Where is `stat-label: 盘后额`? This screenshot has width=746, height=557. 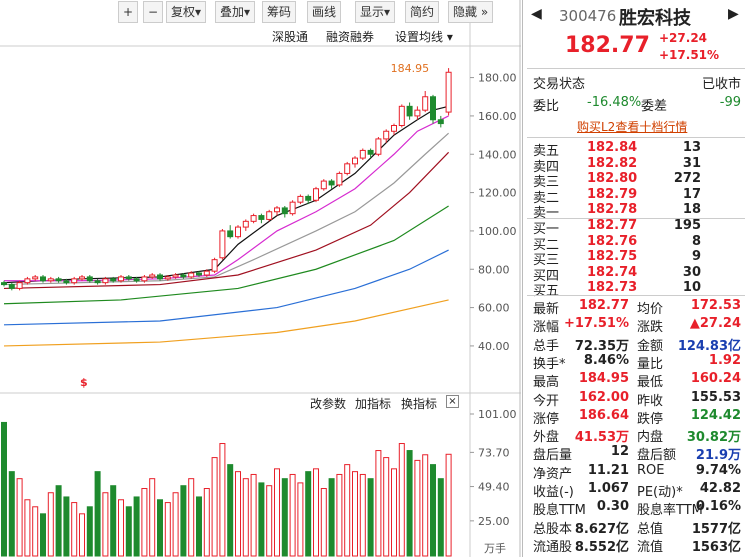 stat-label: 盘后额 is located at coordinates (657, 456).